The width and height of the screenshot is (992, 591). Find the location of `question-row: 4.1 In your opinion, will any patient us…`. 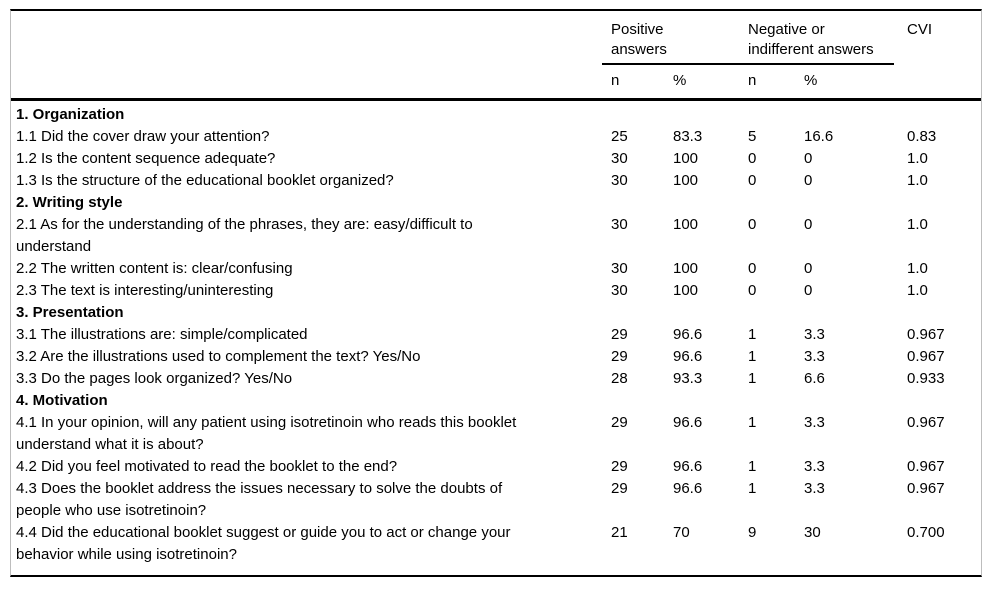

question-row: 4.1 In your opinion, will any patient us… is located at coordinates (496, 434).